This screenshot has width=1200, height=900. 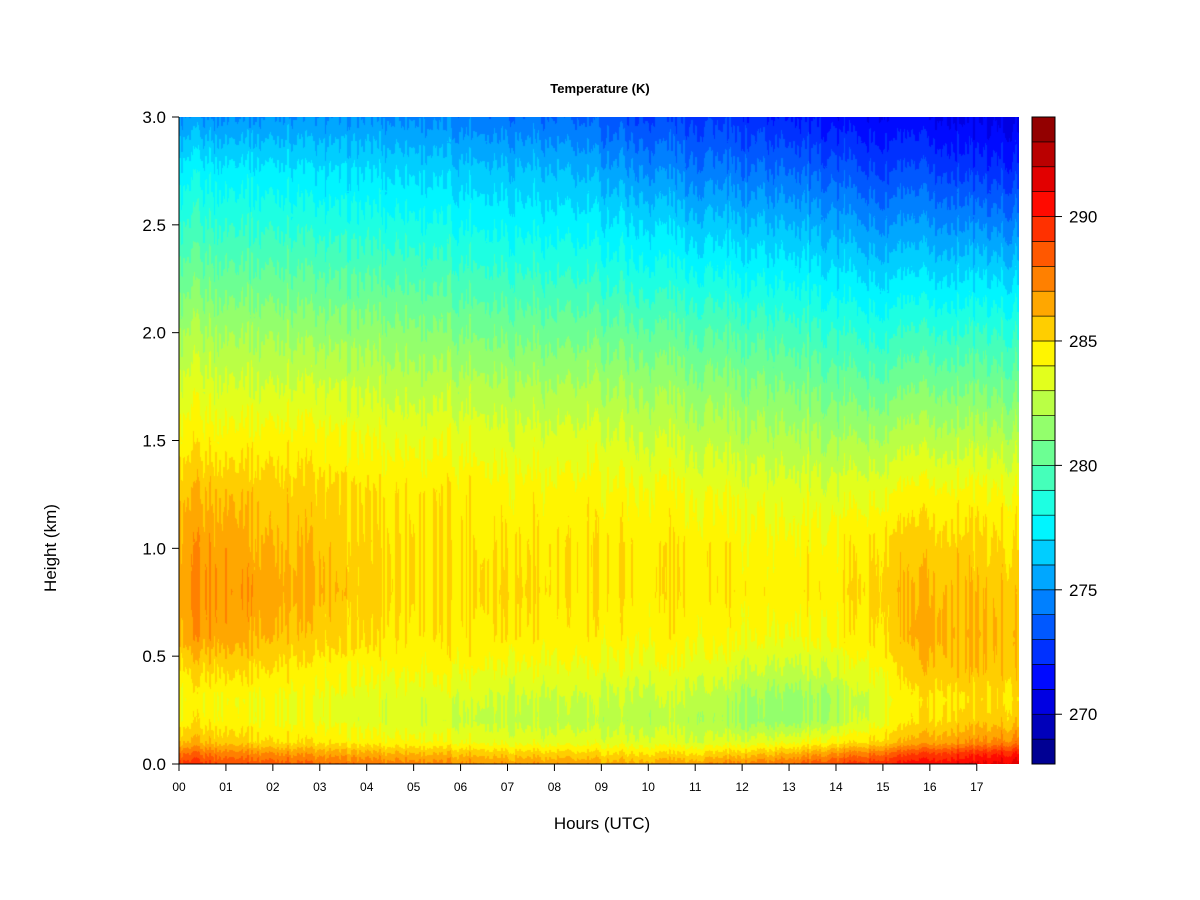 What do you see at coordinates (1083, 714) in the screenshot?
I see `colorbar-tick-label: 270` at bounding box center [1083, 714].